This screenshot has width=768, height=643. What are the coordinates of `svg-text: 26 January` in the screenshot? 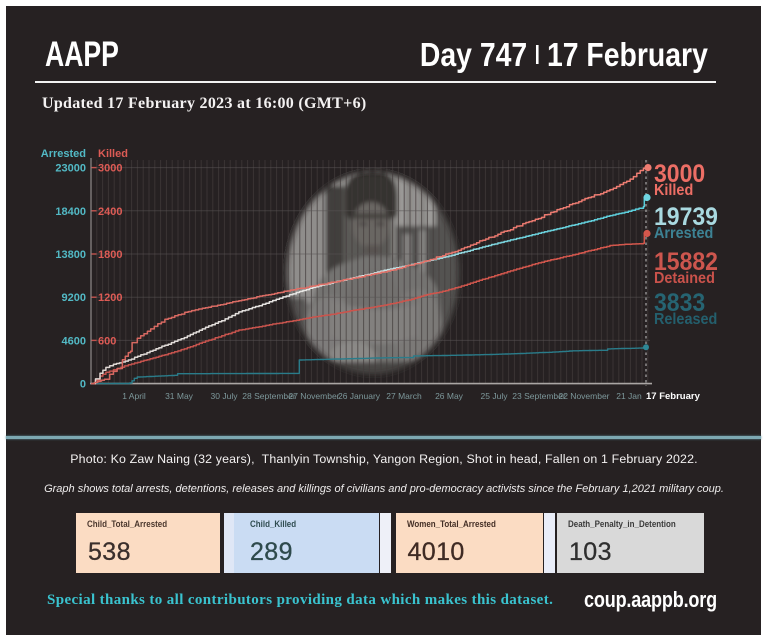 It's located at (359, 396).